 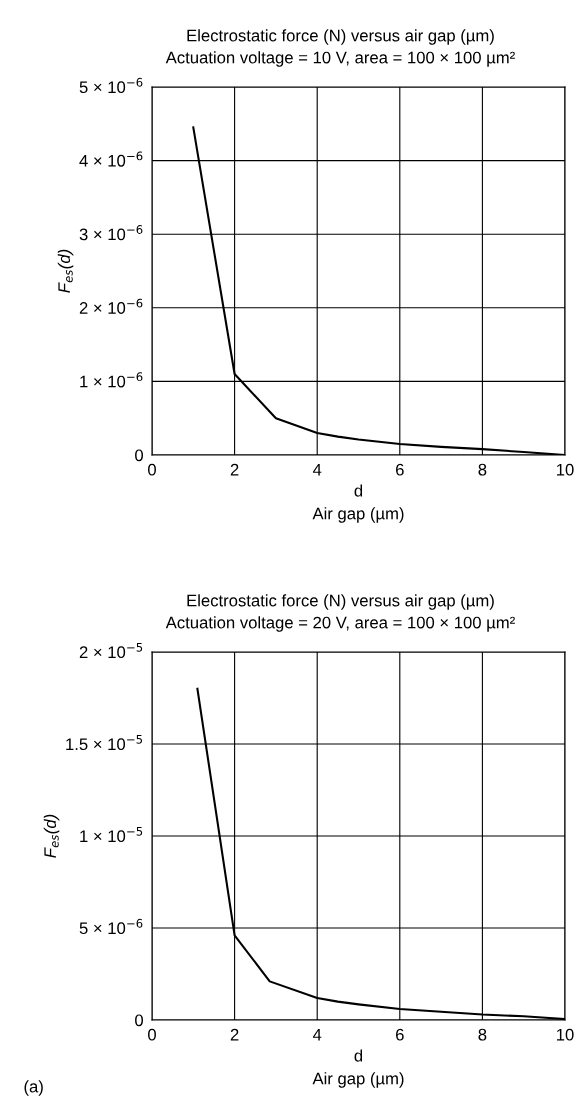 What do you see at coordinates (104, 743) in the screenshot?
I see `y-tick-label: 1.5 × 10$^{−5}$` at bounding box center [104, 743].